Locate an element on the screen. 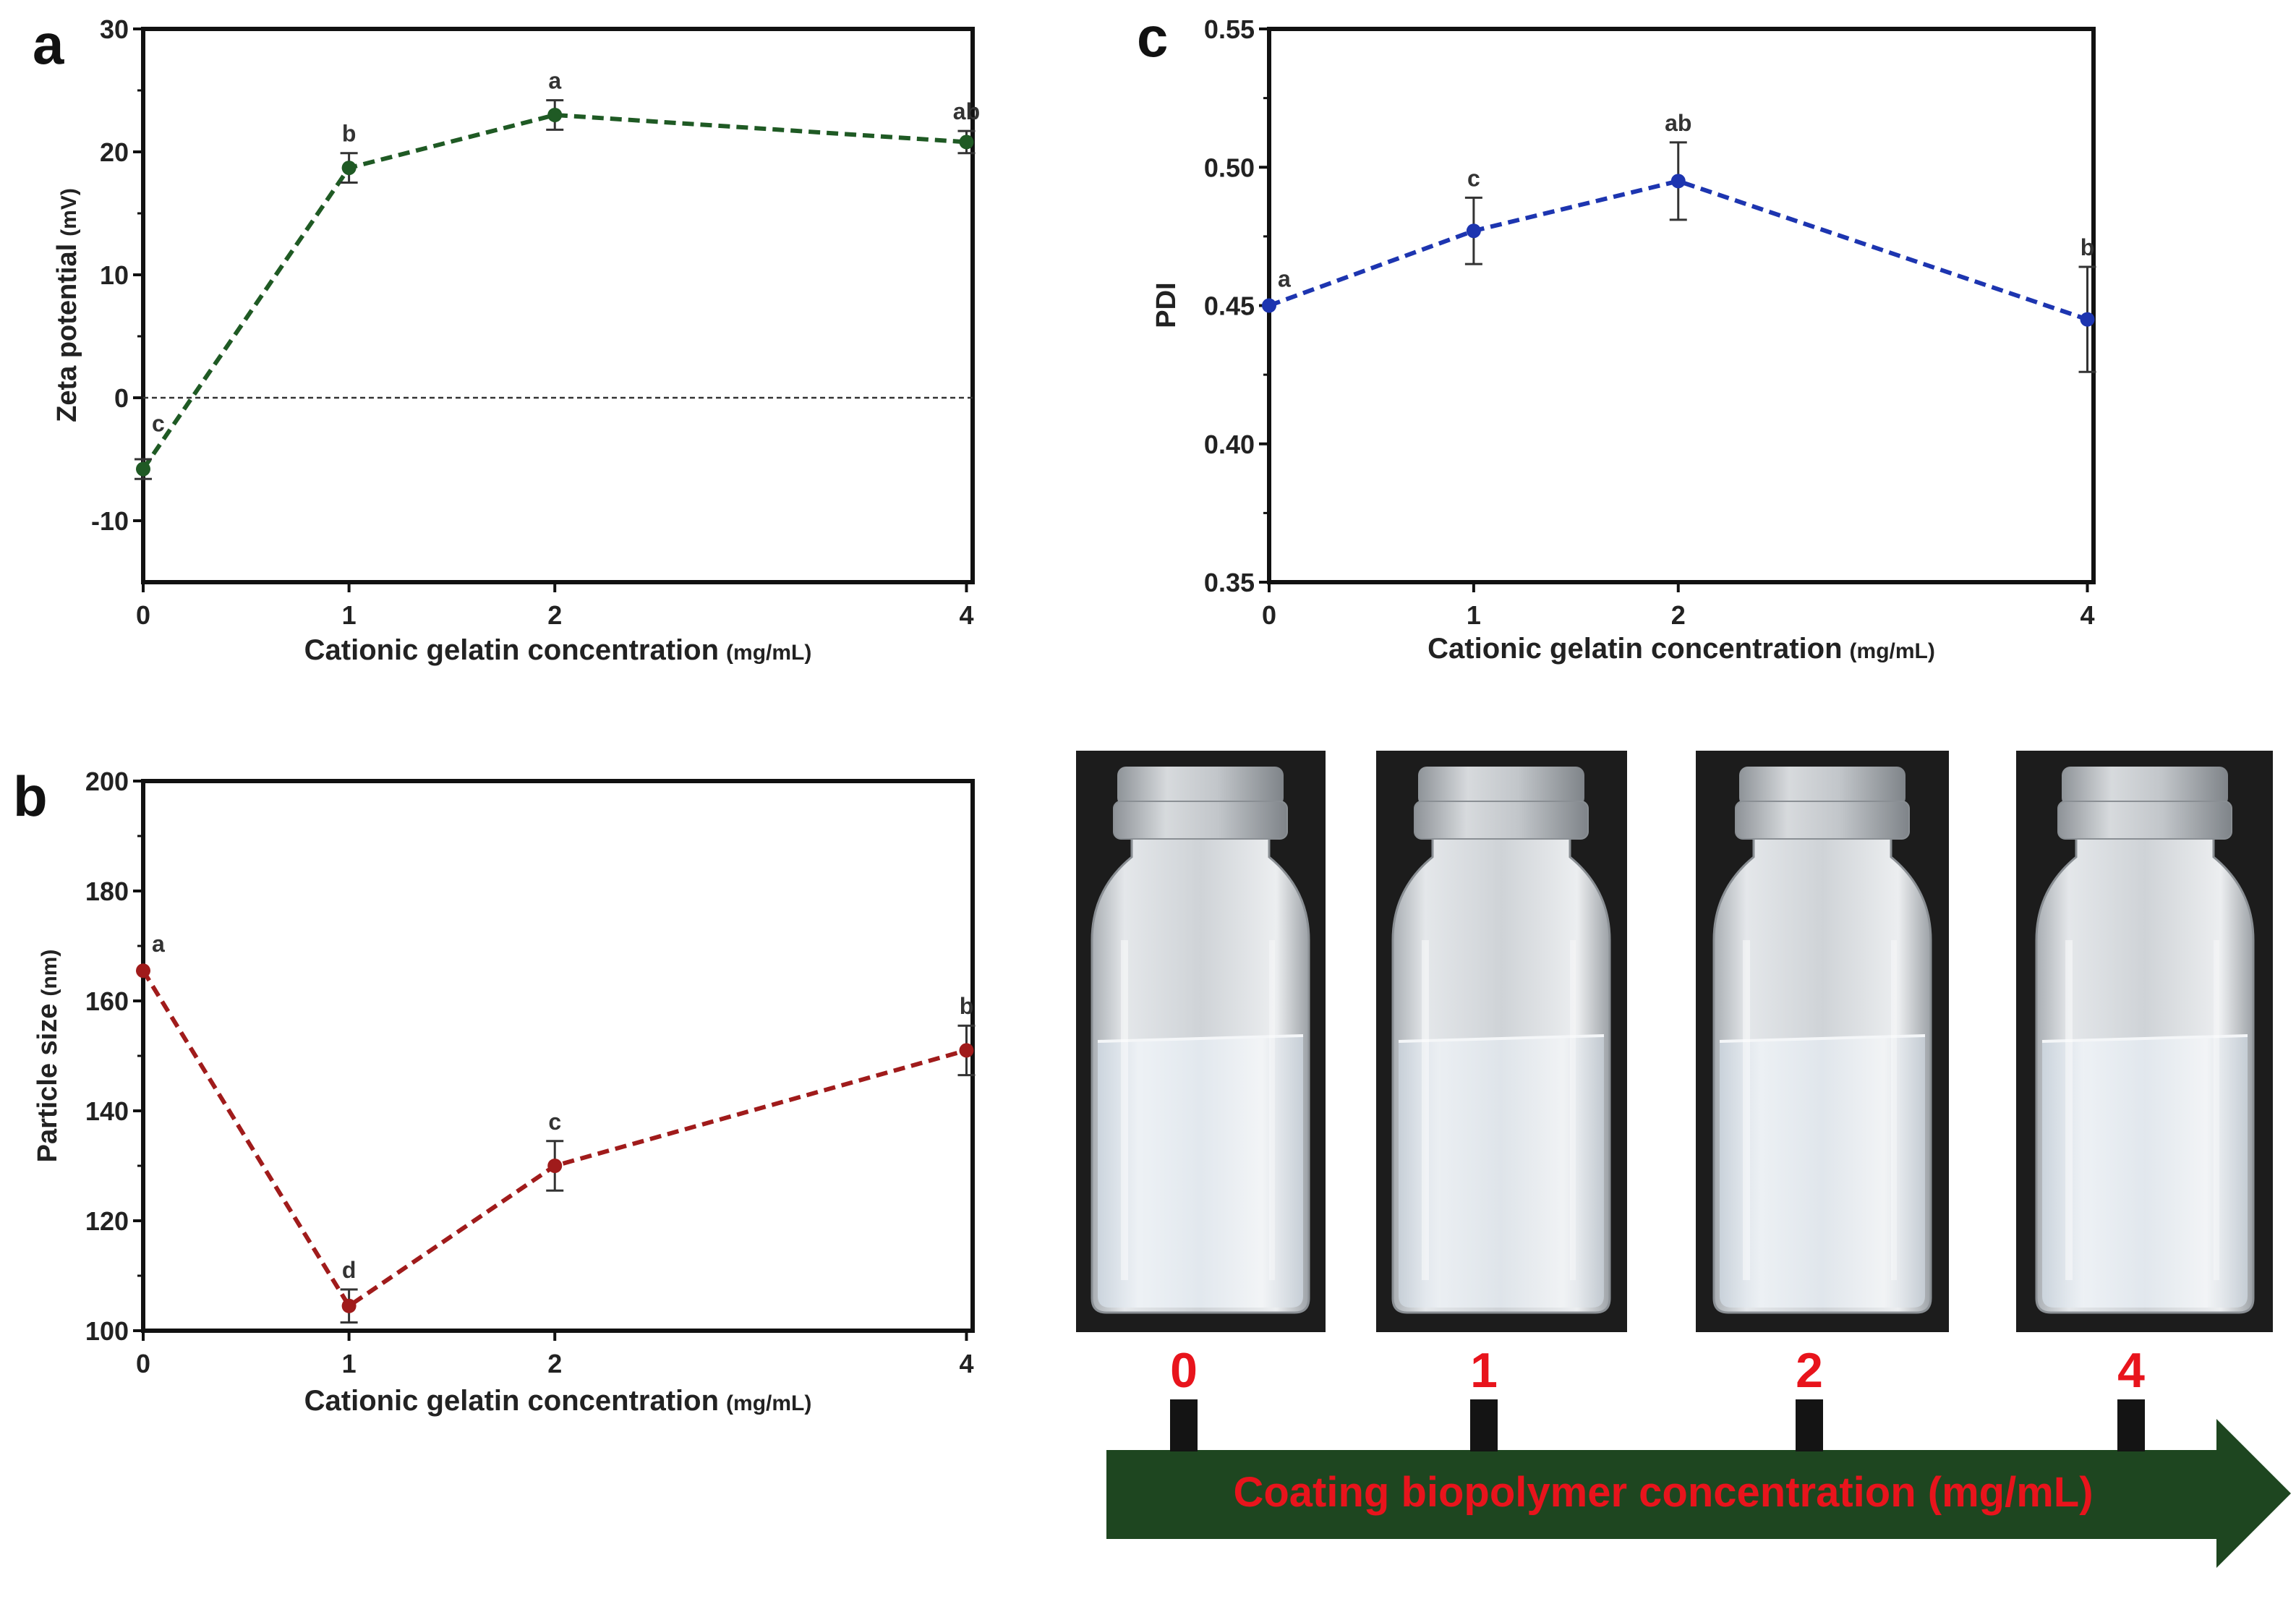 The image size is (2296, 1599). y-axis-unit: (nm) is located at coordinates (49, 973).